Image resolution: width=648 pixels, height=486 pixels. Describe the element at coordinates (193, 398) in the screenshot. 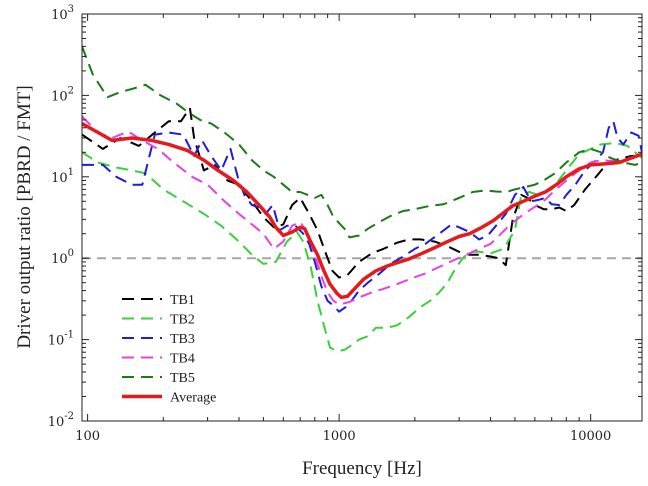

I see `legend-label-average: Average` at that location.